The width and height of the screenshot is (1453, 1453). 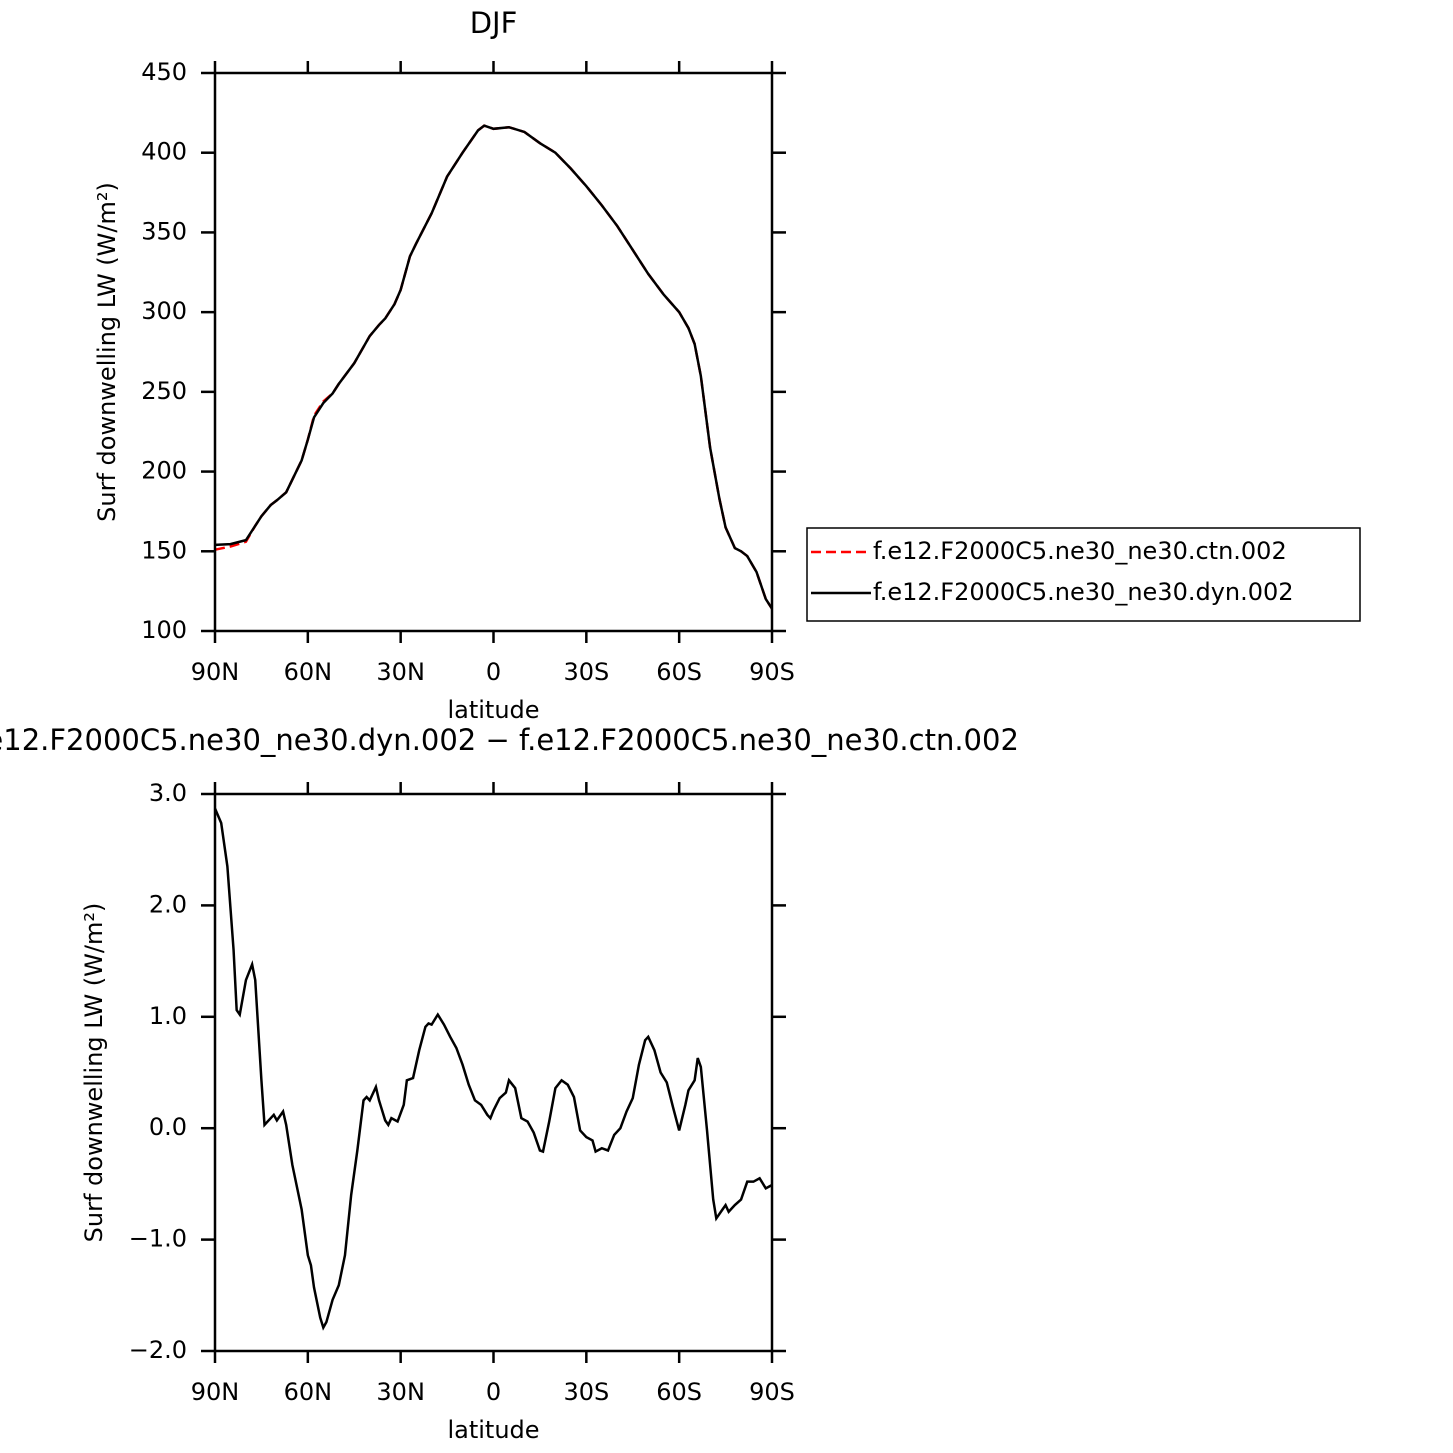 I want to click on legend-box, so click(x=1083, y=574).